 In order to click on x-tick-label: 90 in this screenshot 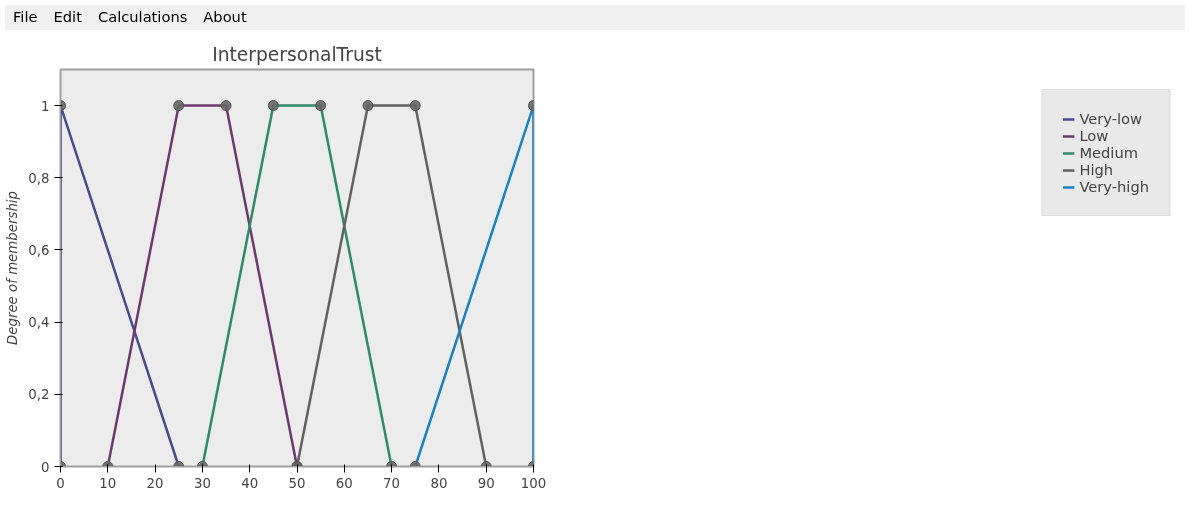, I will do `click(486, 483)`.